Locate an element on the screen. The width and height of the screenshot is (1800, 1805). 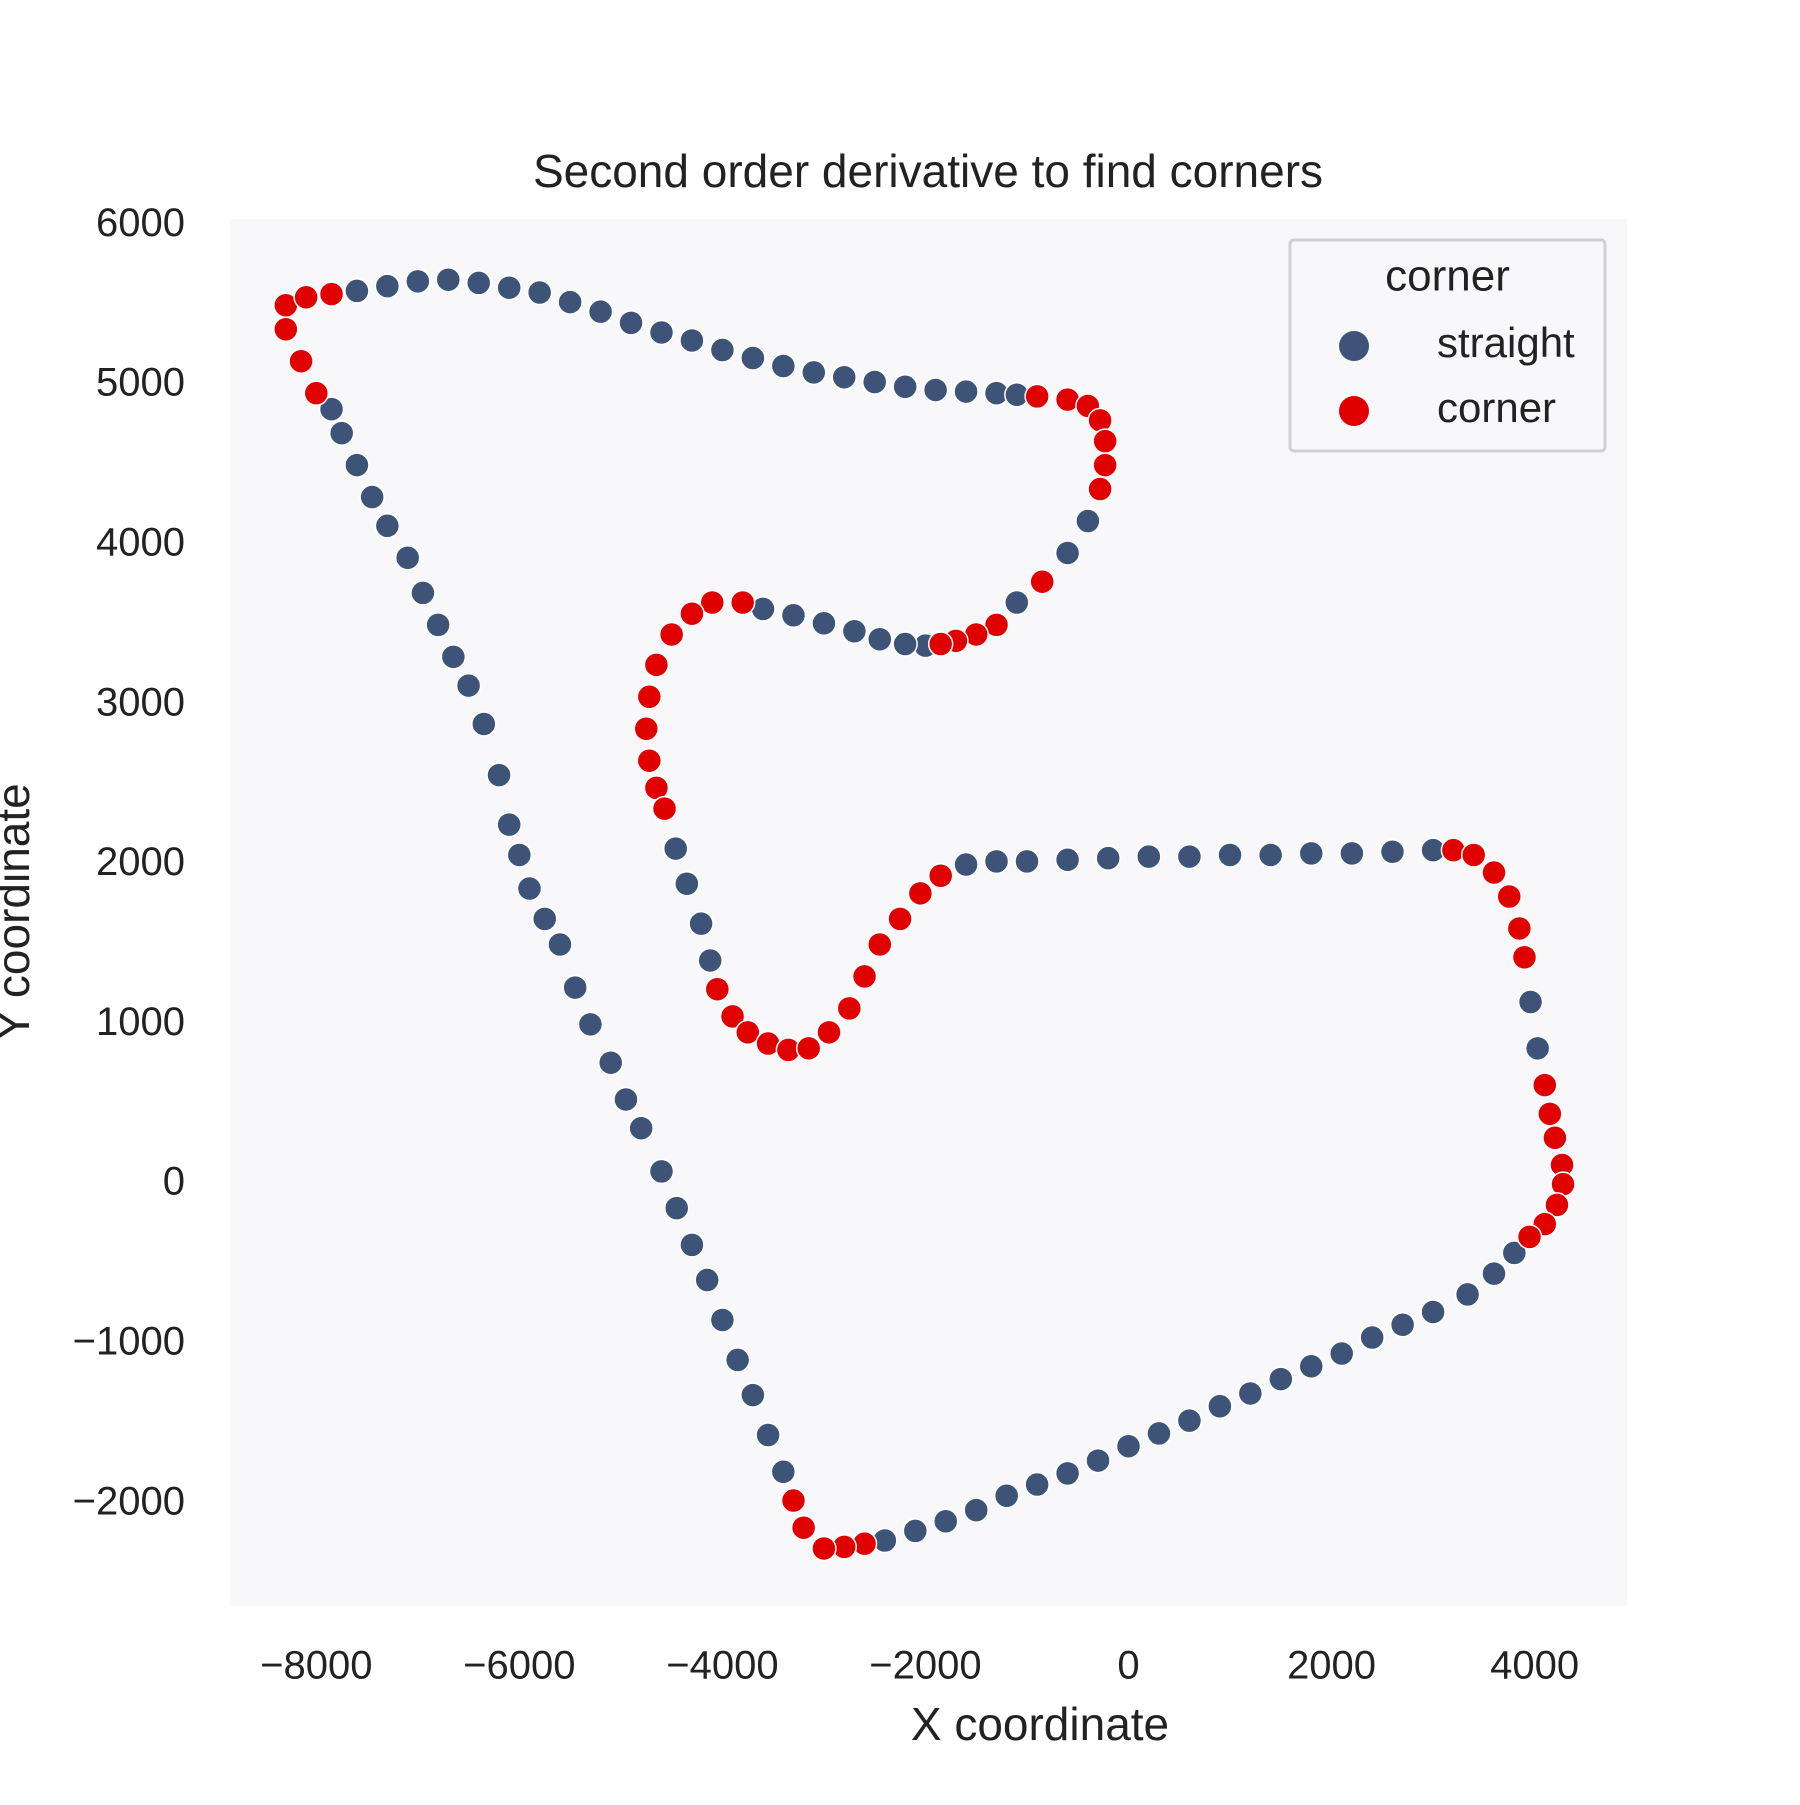
x-tick-label: 4000 is located at coordinates (1534, 1666).